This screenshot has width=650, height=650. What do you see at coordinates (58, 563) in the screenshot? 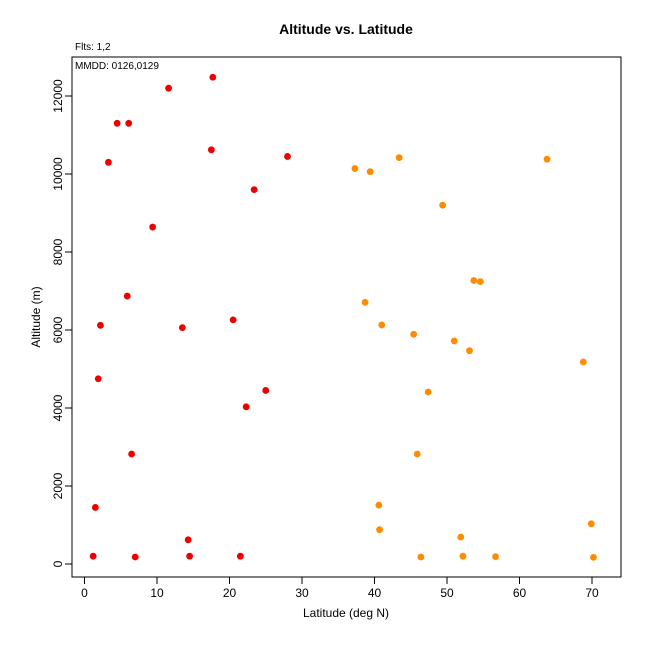
I see `y-tick-label: 0` at bounding box center [58, 563].